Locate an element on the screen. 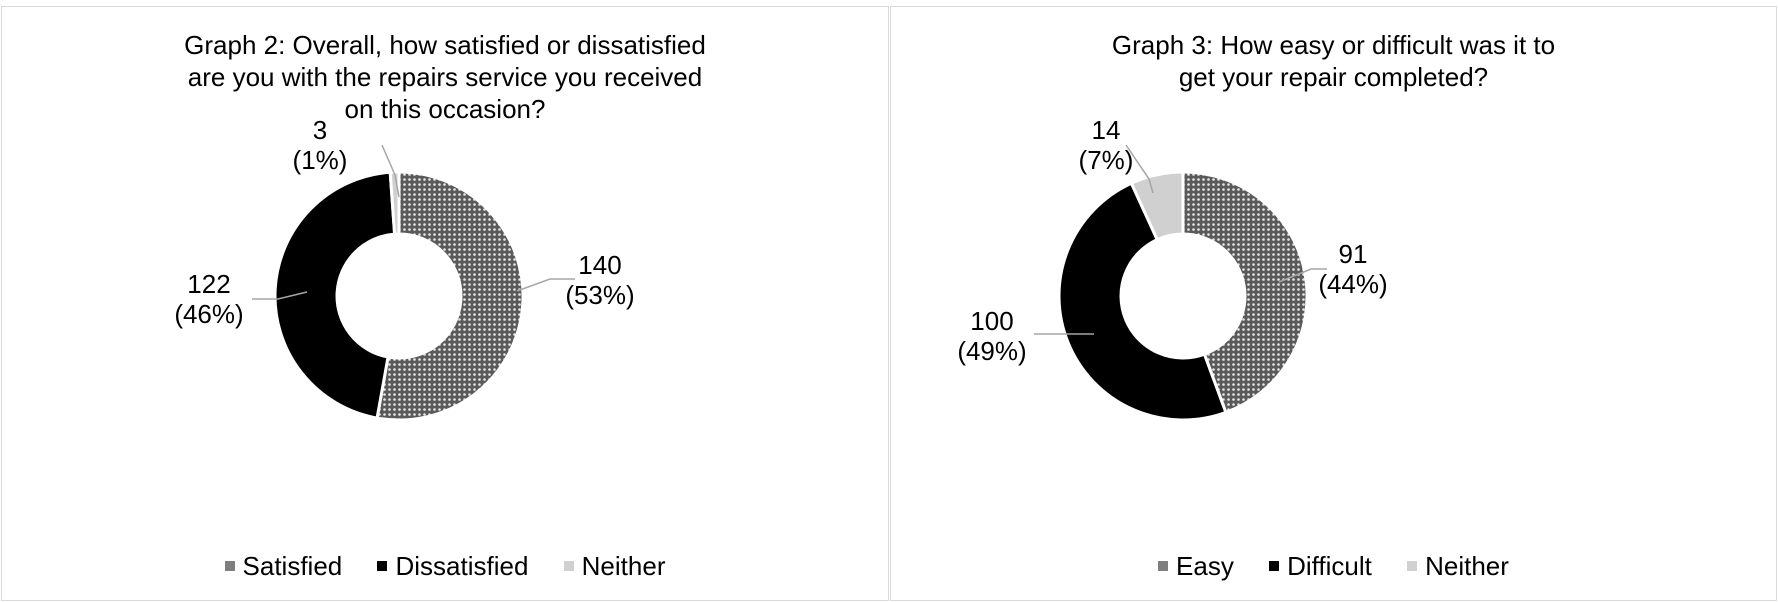  legend-item-dissatisfied: Dissatisfied is located at coordinates (452, 566).